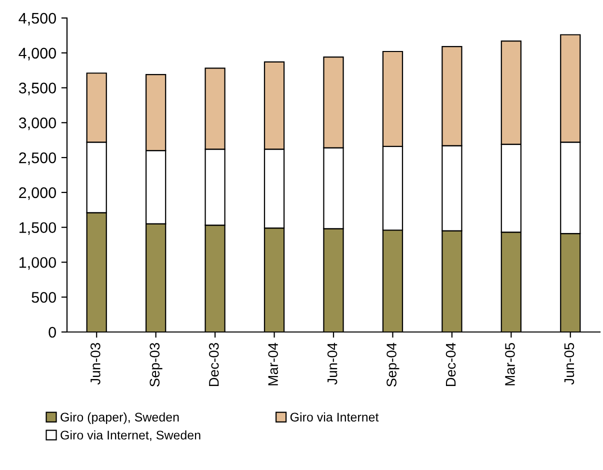 Image resolution: width=603 pixels, height=470 pixels. What do you see at coordinates (44, 297) in the screenshot?
I see `y-tick-label: 500` at bounding box center [44, 297].